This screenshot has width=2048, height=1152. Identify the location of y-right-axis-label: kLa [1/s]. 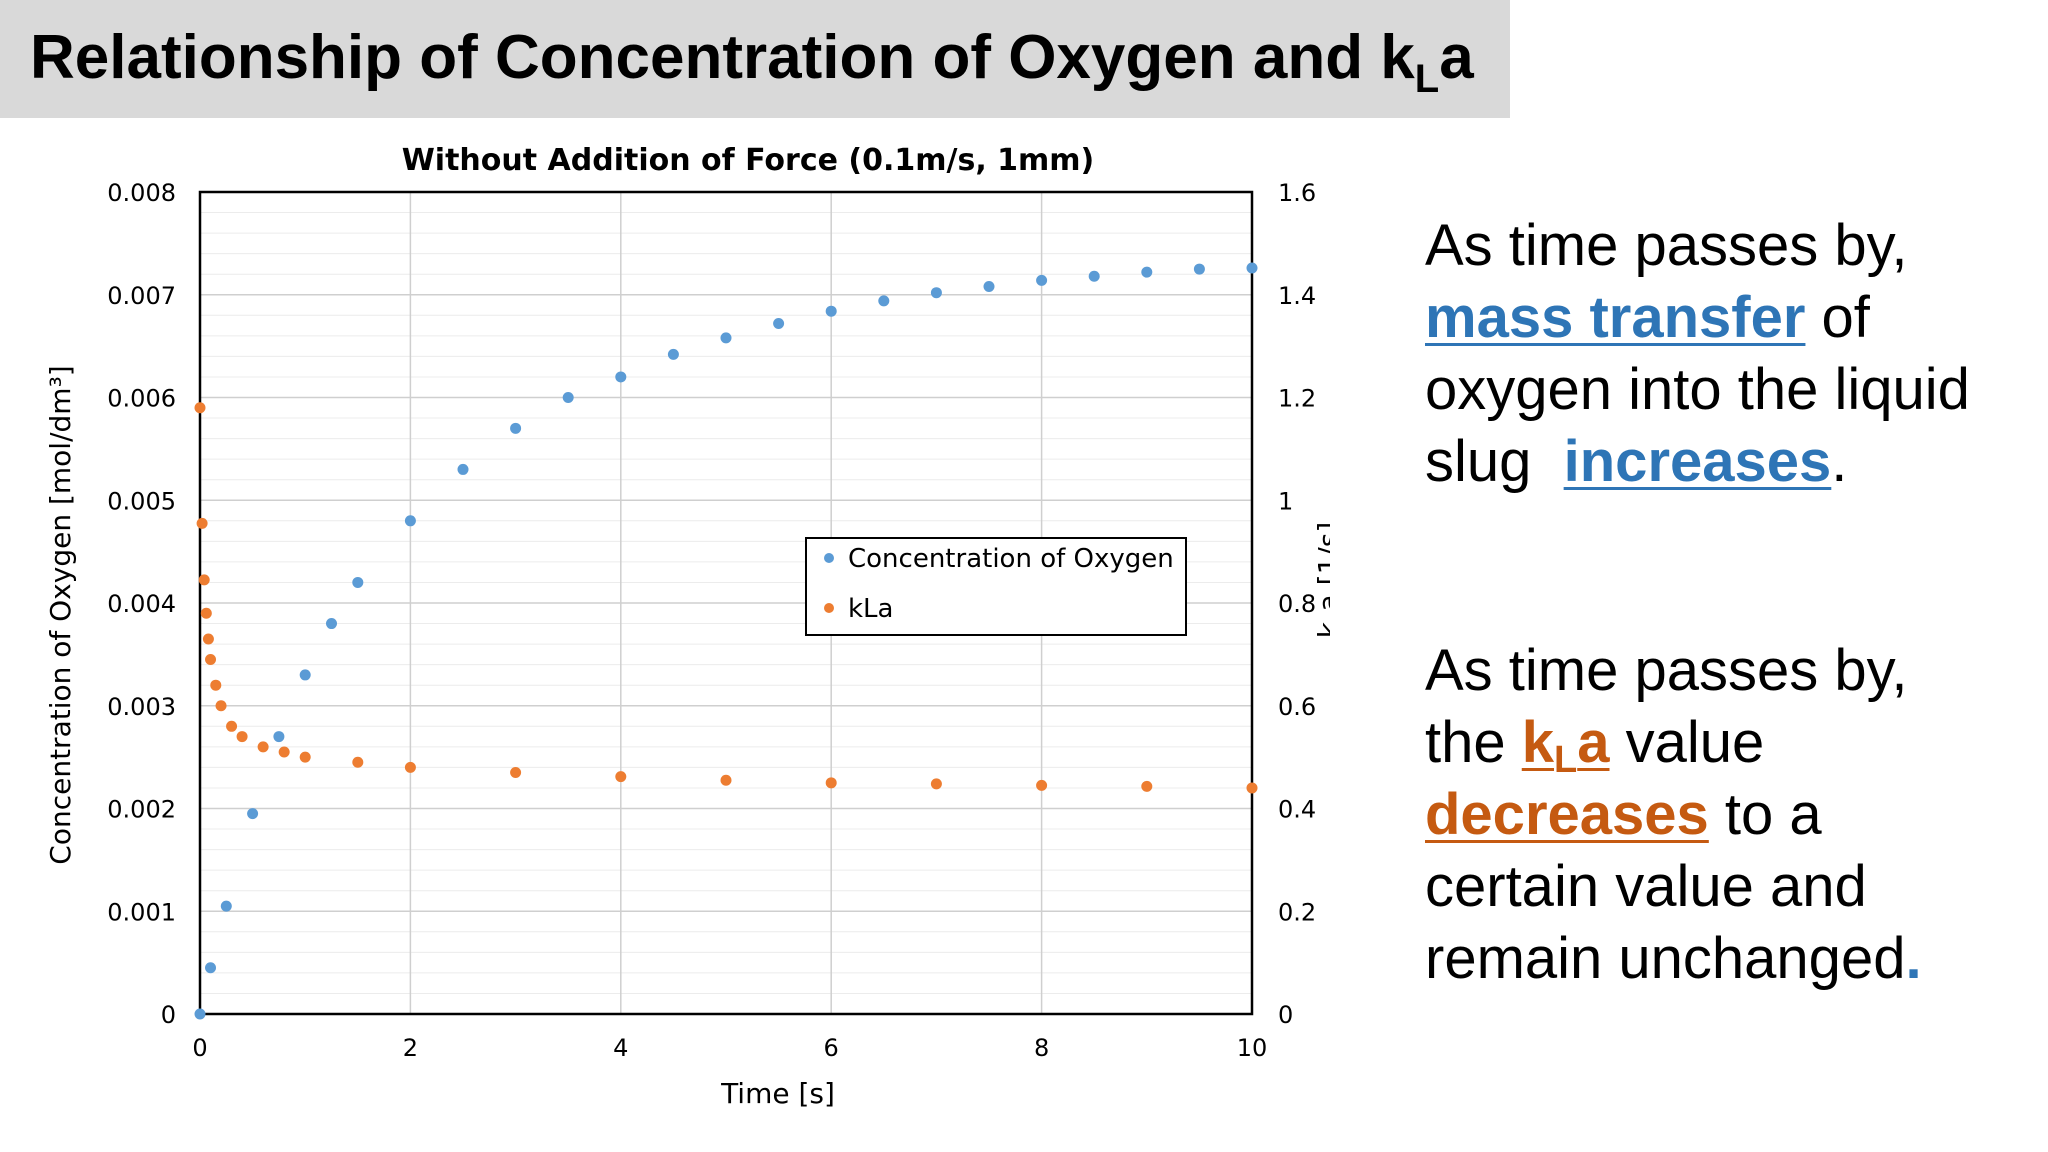
(1321, 580).